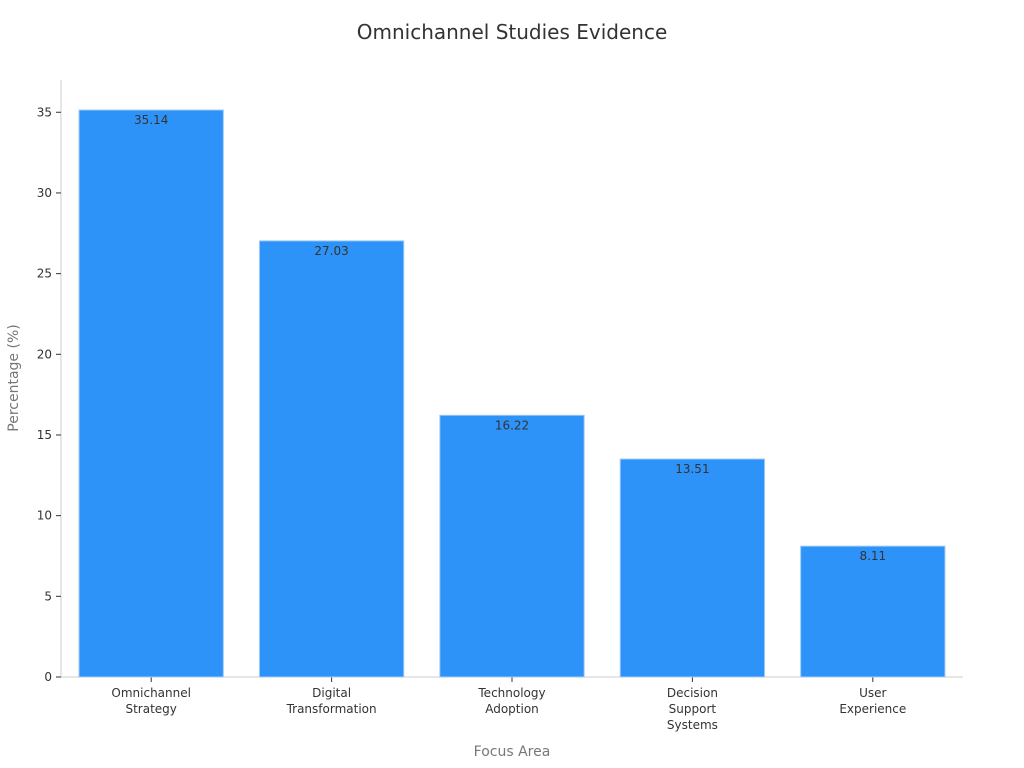 This screenshot has height=768, width=1024. I want to click on y-tick-label: 0, so click(48, 677).